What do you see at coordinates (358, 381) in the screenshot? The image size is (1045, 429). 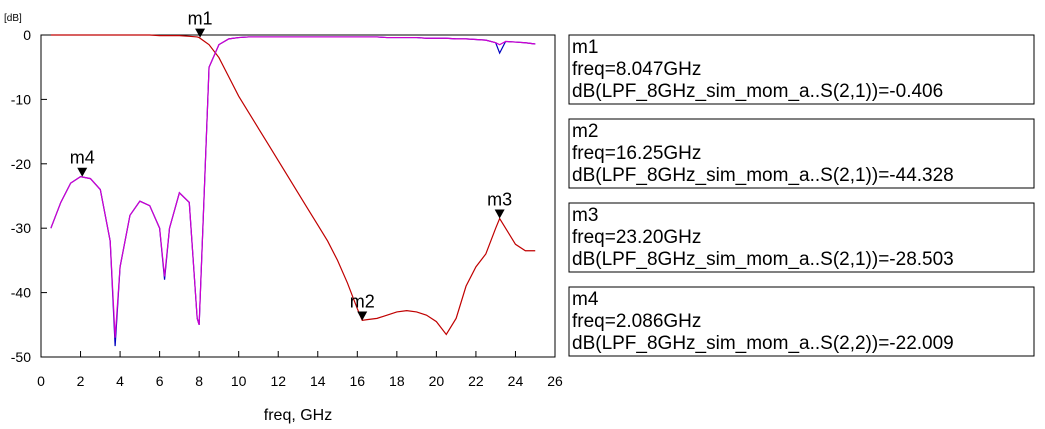 I see `x-tick-label: 16` at bounding box center [358, 381].